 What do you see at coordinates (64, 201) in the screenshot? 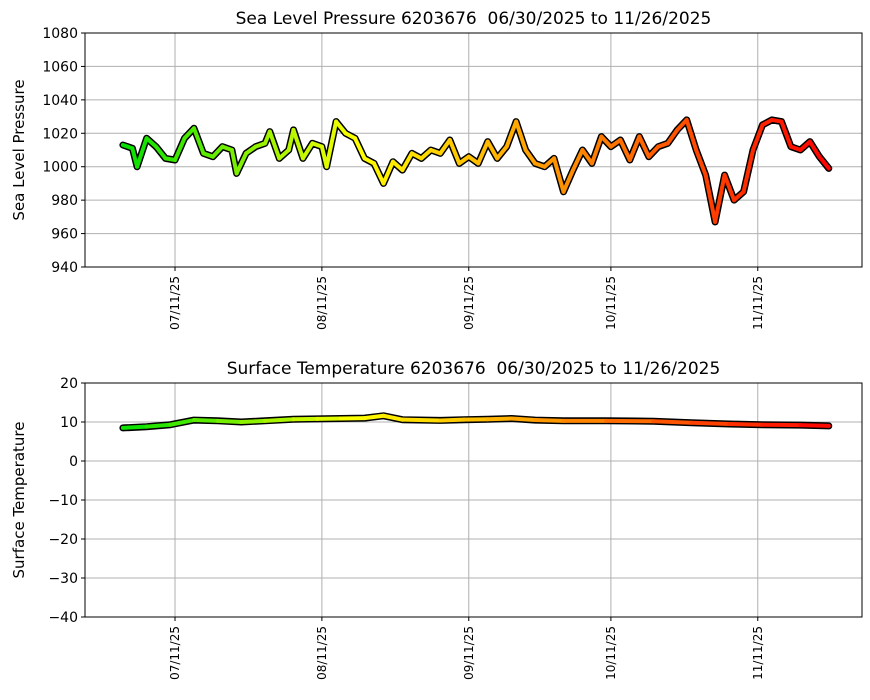
I see `y-tick-label: 980` at bounding box center [64, 201].